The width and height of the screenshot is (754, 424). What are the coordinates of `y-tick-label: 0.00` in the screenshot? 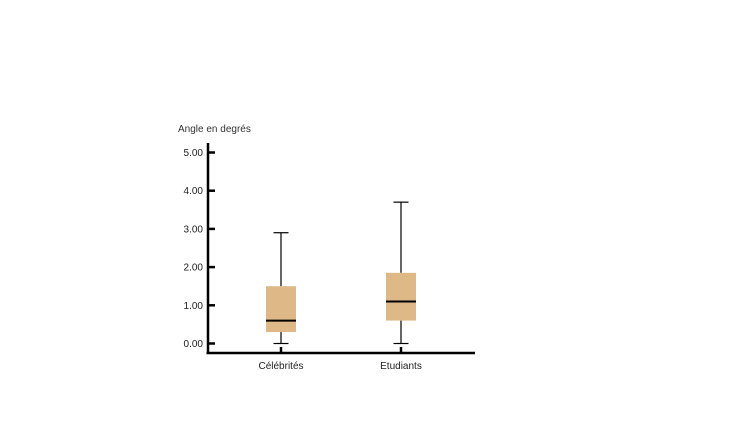 It's located at (194, 344).